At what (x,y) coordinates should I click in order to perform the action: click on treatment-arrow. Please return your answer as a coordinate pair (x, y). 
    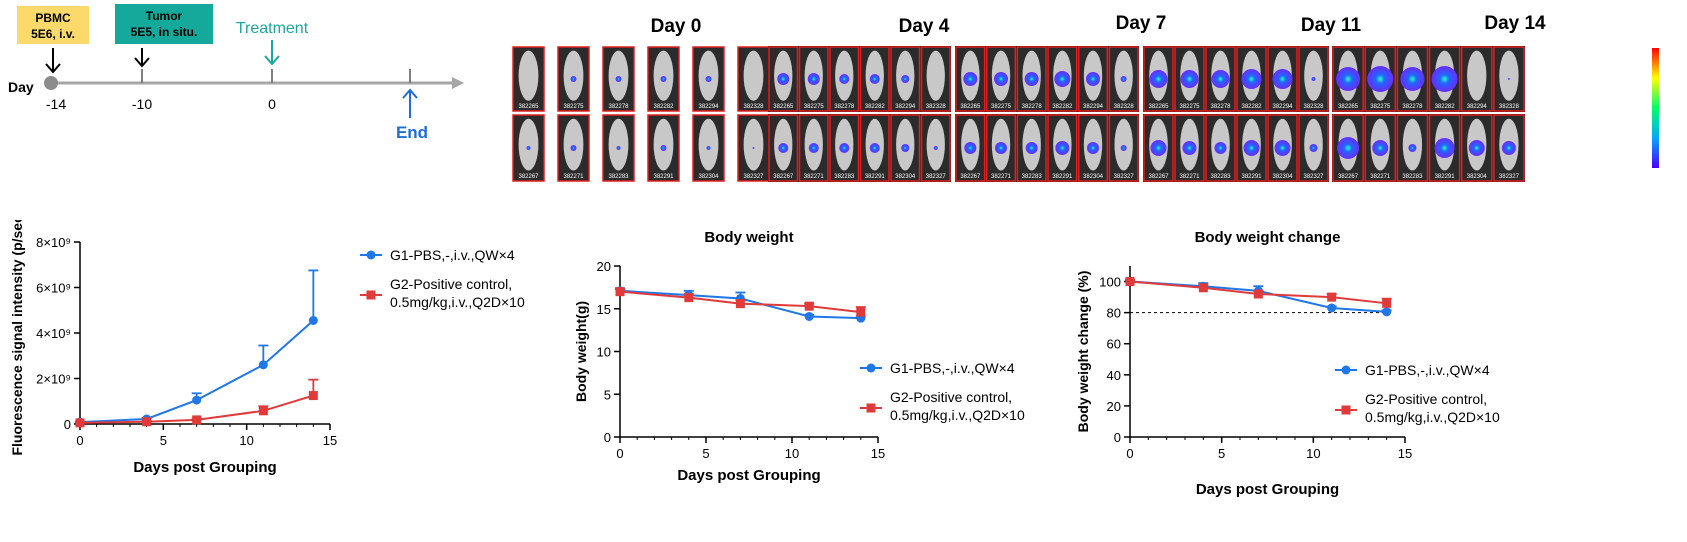
    Looking at the image, I should click on (272, 53).